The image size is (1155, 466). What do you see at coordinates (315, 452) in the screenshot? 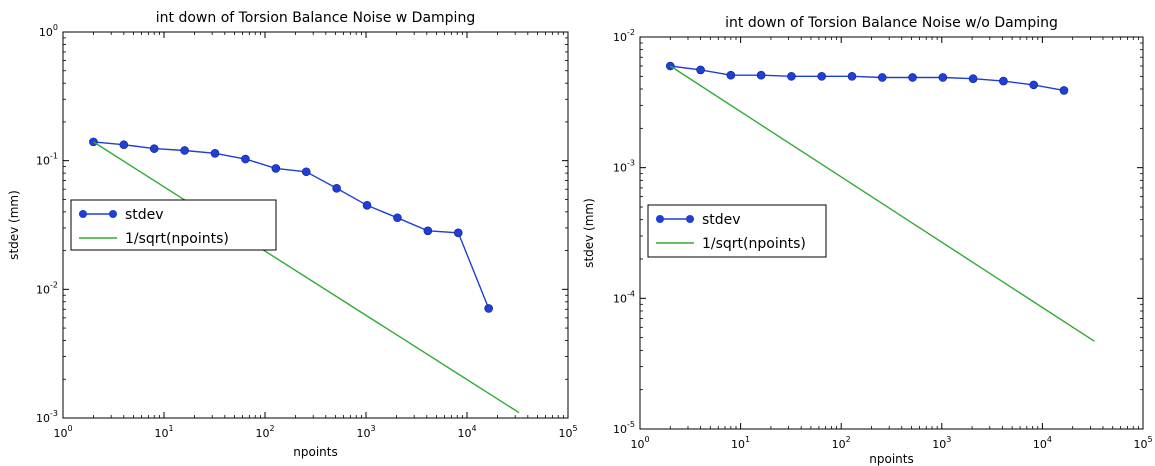
I see `chart1-x-axis-label: npoints` at bounding box center [315, 452].